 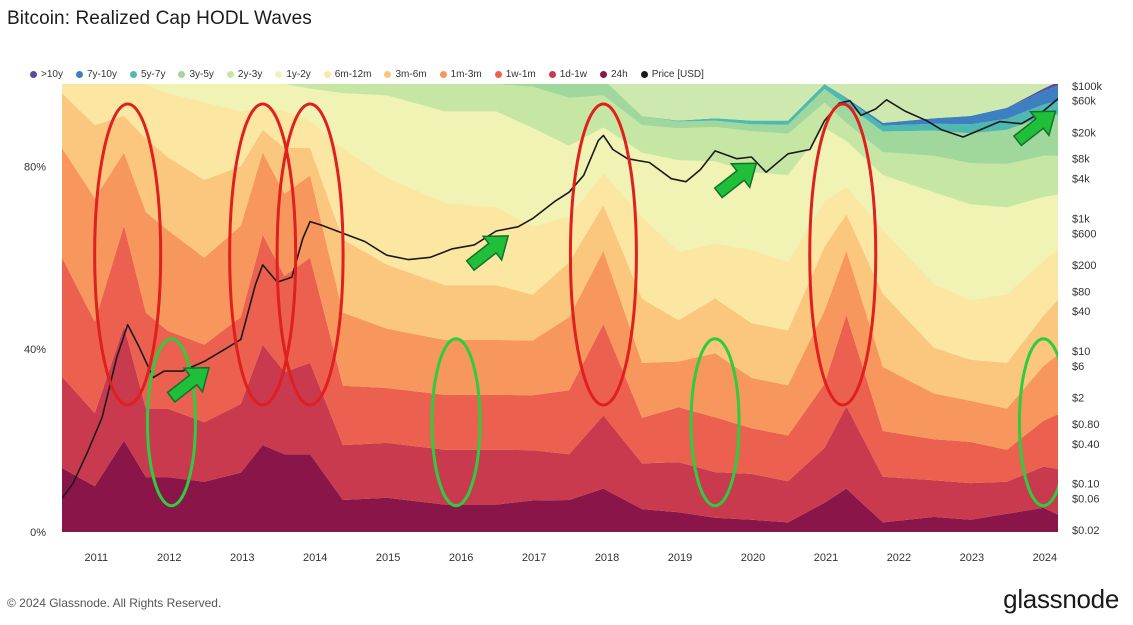 I want to click on copyright-text: © 2024 Glassnode. All Rights Reserved., so click(x=114, y=603).